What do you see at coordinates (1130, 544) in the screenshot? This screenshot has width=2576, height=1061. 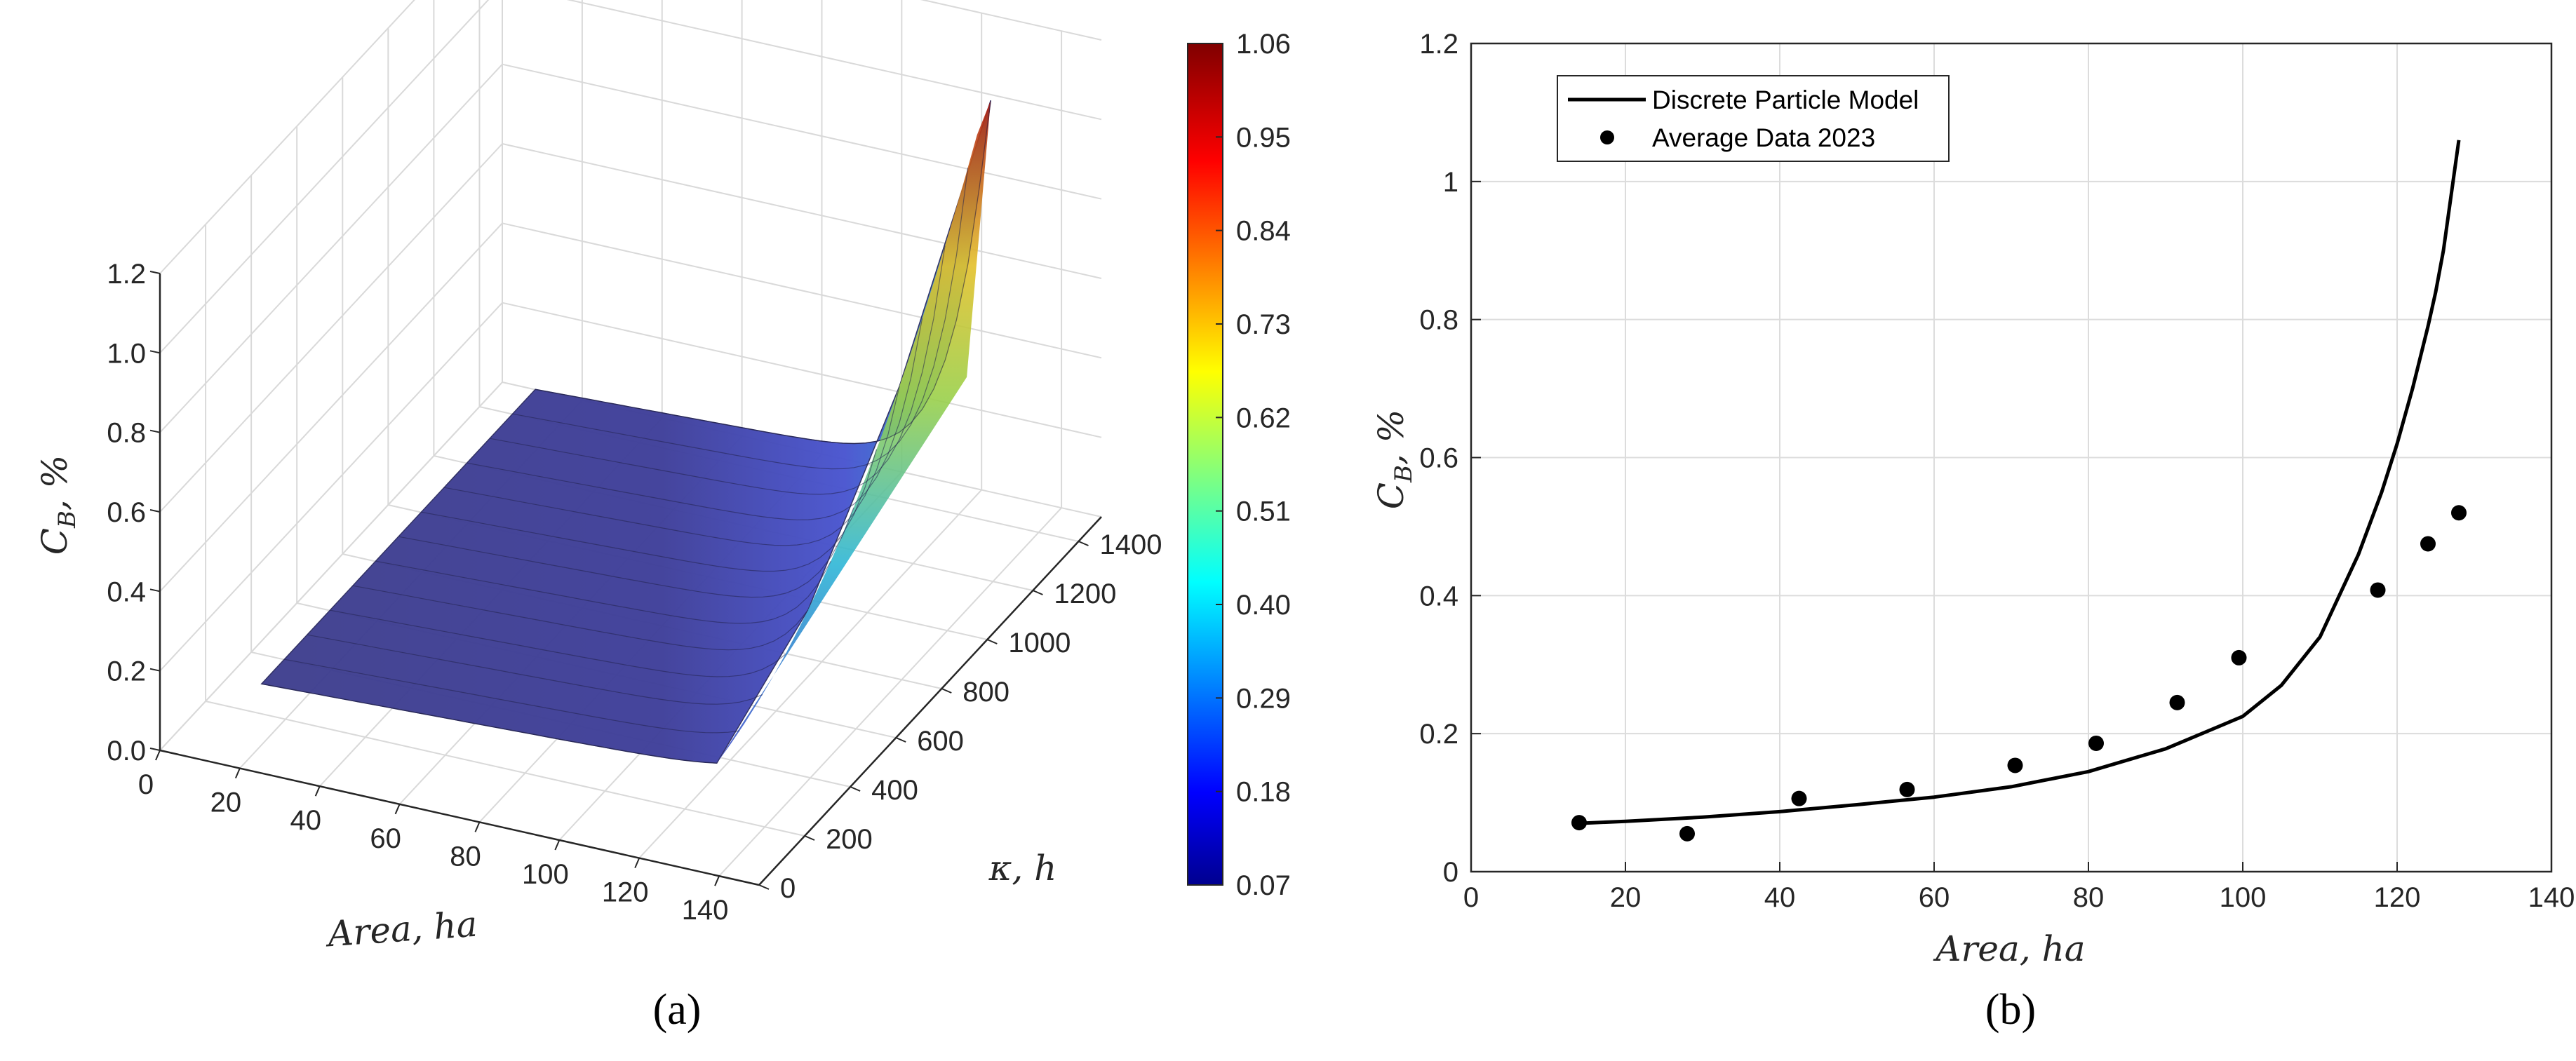 I see `y-tick-label: 1400` at bounding box center [1130, 544].